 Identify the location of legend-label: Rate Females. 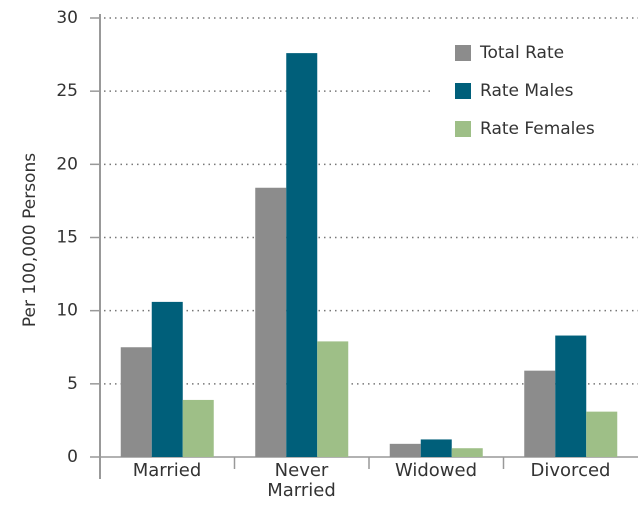
(537, 129).